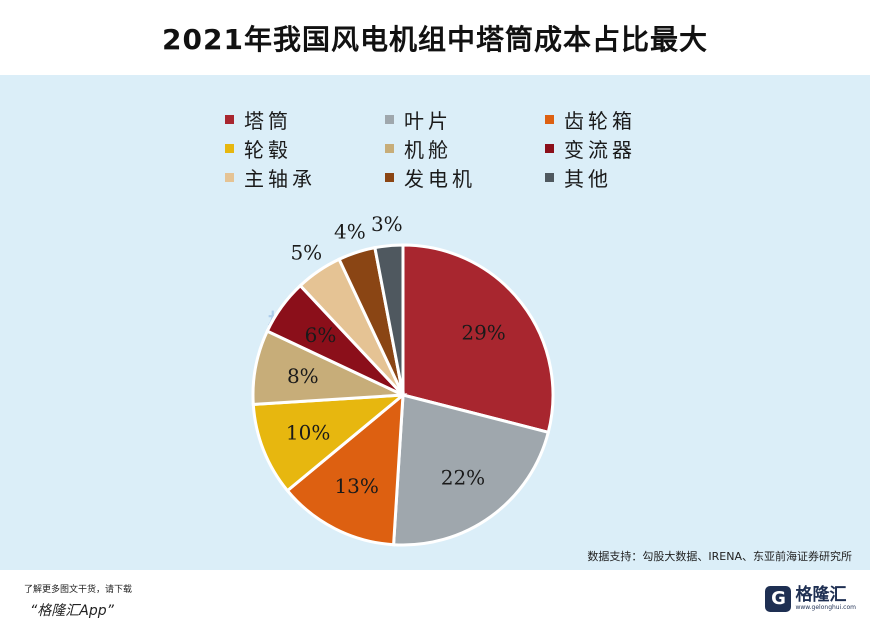 This screenshot has width=870, height=627. What do you see at coordinates (306, 253) in the screenshot?
I see `slice-label: 5%` at bounding box center [306, 253].